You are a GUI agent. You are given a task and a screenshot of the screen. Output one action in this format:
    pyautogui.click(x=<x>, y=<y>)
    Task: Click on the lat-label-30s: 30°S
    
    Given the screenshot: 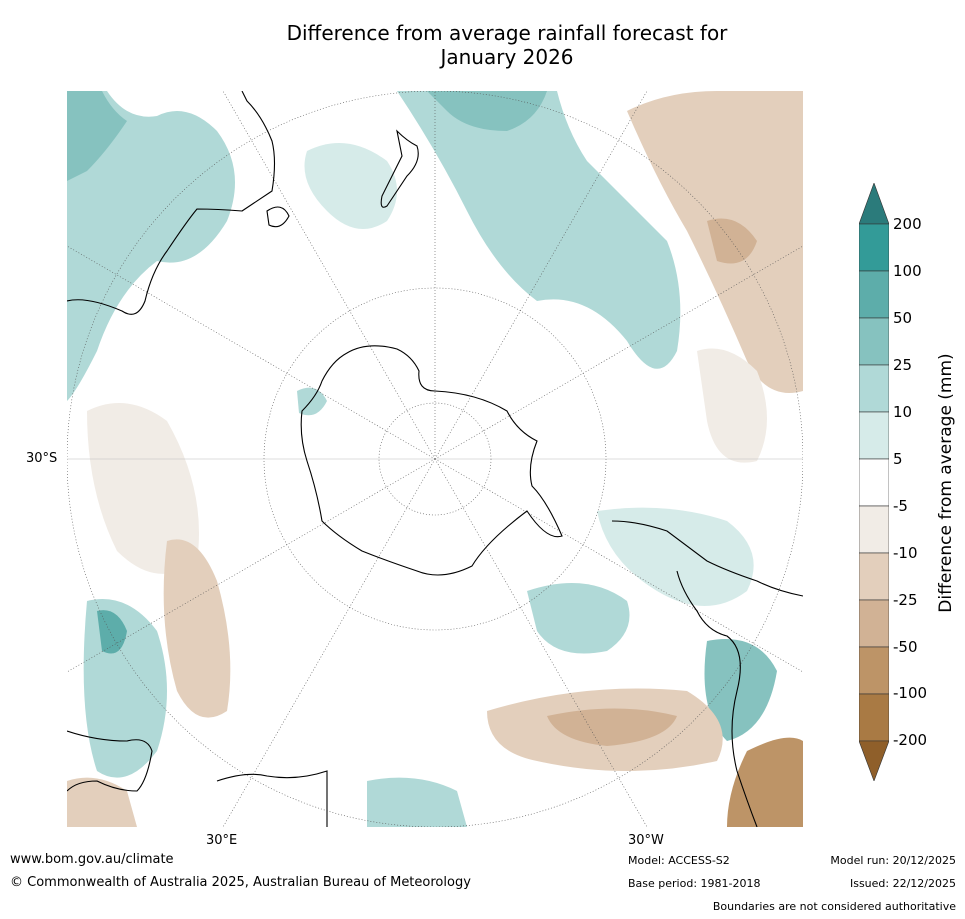 What is the action you would take?
    pyautogui.click(x=42, y=458)
    